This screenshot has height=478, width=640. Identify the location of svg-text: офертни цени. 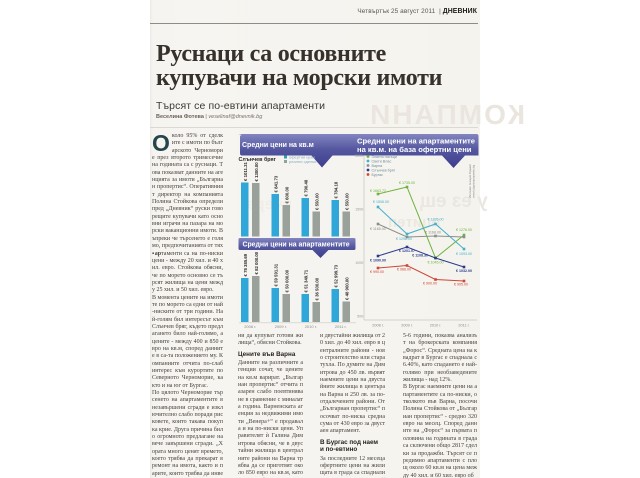
(302, 157).